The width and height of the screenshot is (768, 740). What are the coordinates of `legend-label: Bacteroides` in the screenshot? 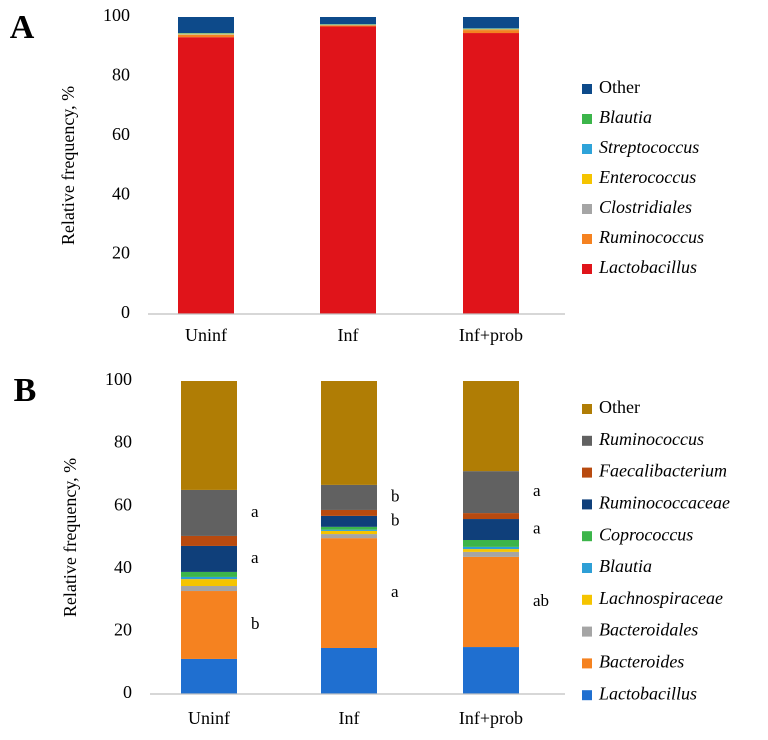 It's located at (641, 662).